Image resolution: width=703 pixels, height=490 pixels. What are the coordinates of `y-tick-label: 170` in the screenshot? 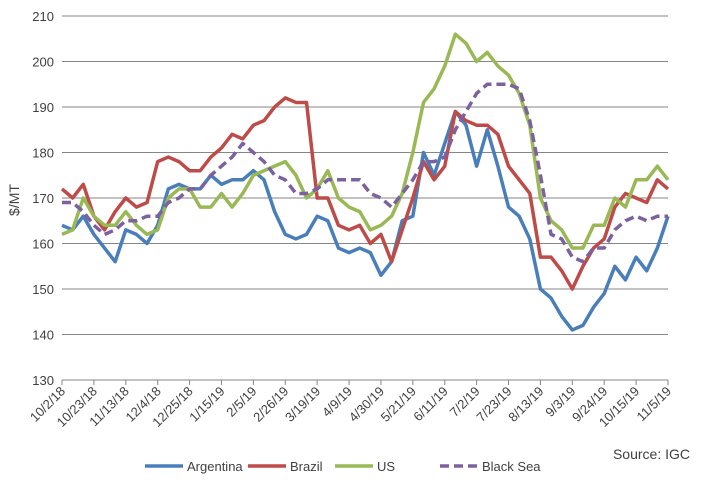 It's located at (43, 198).